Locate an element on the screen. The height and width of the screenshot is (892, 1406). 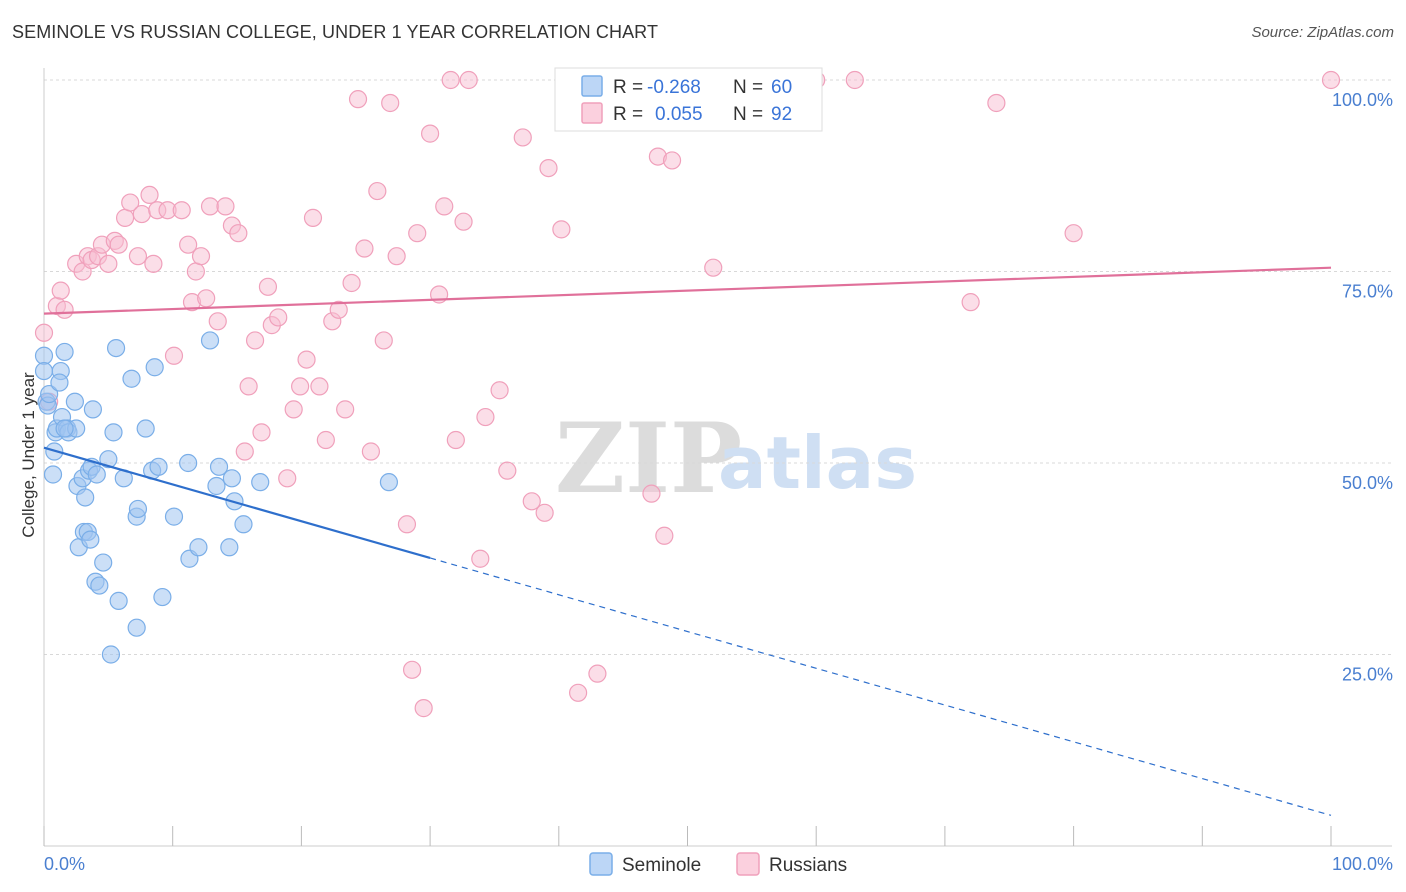
legend-r-label-1: R = is located at coordinates (628, 87).